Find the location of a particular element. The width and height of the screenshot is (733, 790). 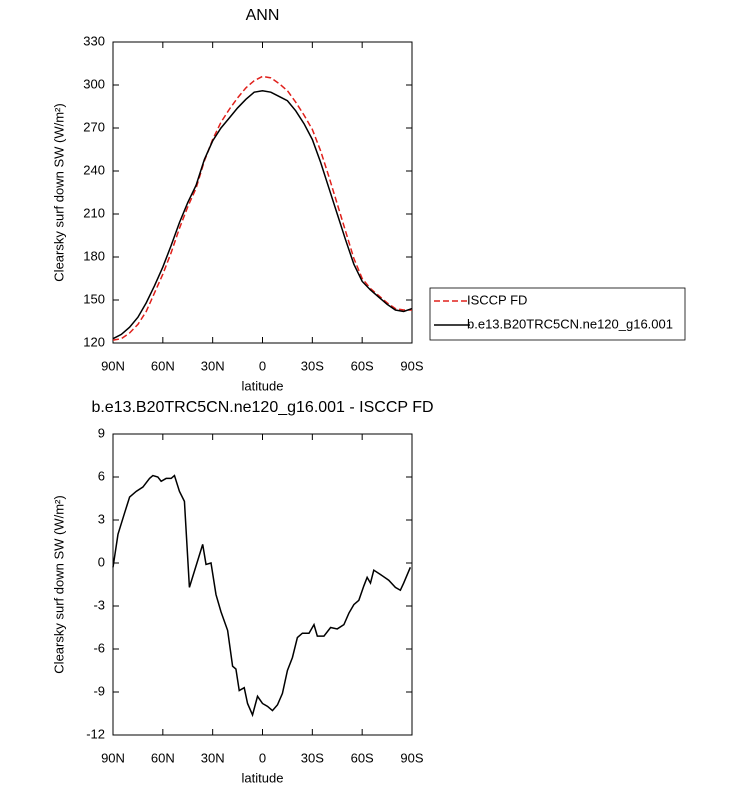

chart-title: ANN is located at coordinates (263, 15).